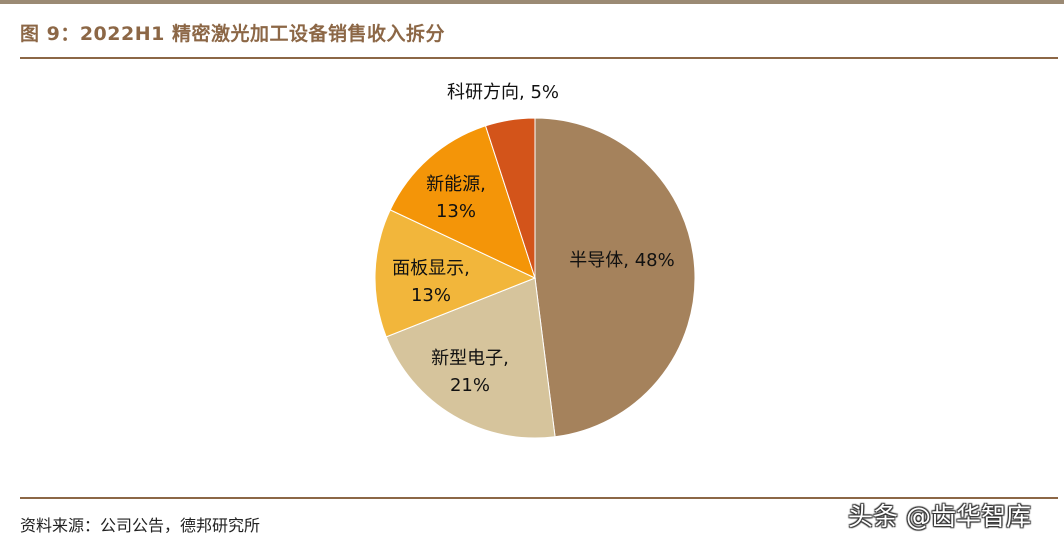  What do you see at coordinates (456, 198) in the screenshot?
I see `slice-label-4: 新能源, 13%` at bounding box center [456, 198].